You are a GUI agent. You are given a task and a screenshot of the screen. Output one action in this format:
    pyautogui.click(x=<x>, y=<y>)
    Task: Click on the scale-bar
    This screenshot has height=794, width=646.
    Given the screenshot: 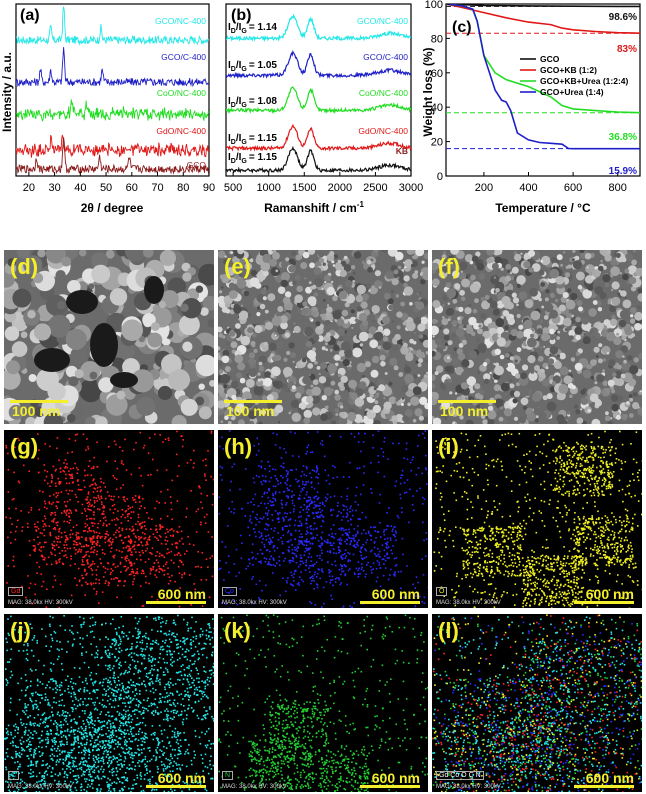 What is the action you would take?
    pyautogui.click(x=39, y=401)
    